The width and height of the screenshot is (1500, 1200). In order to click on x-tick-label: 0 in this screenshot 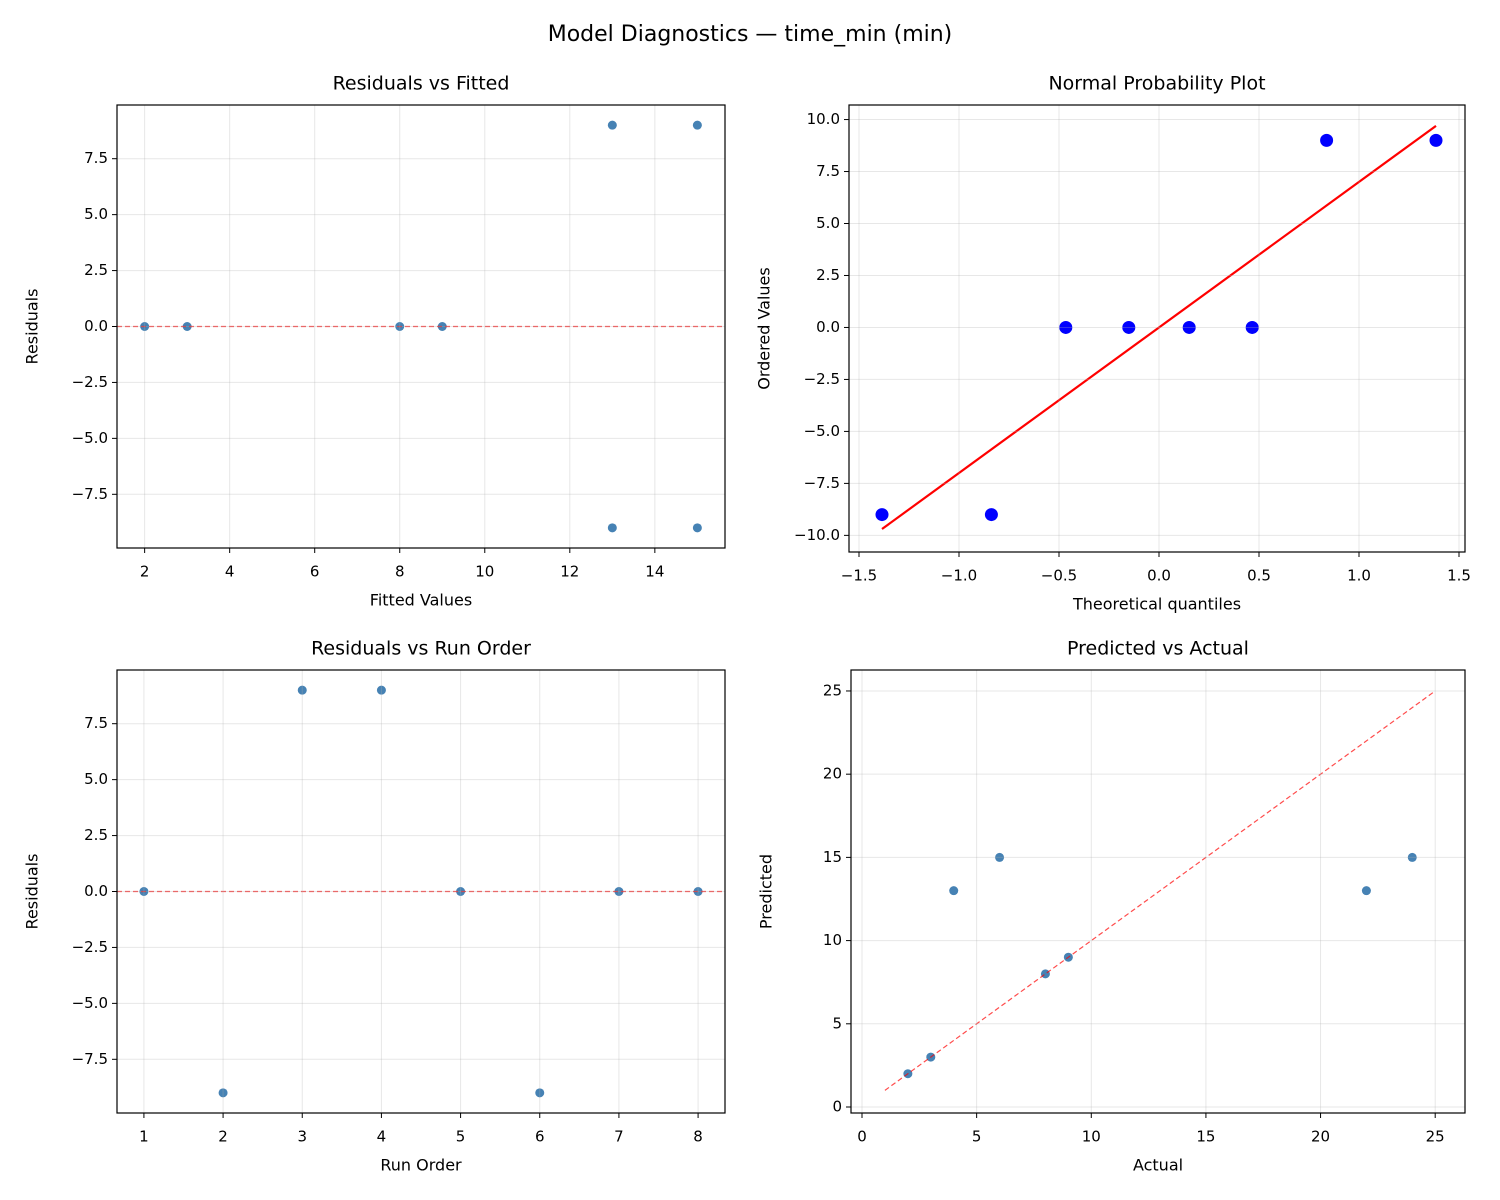, I will do `click(862, 1137)`.